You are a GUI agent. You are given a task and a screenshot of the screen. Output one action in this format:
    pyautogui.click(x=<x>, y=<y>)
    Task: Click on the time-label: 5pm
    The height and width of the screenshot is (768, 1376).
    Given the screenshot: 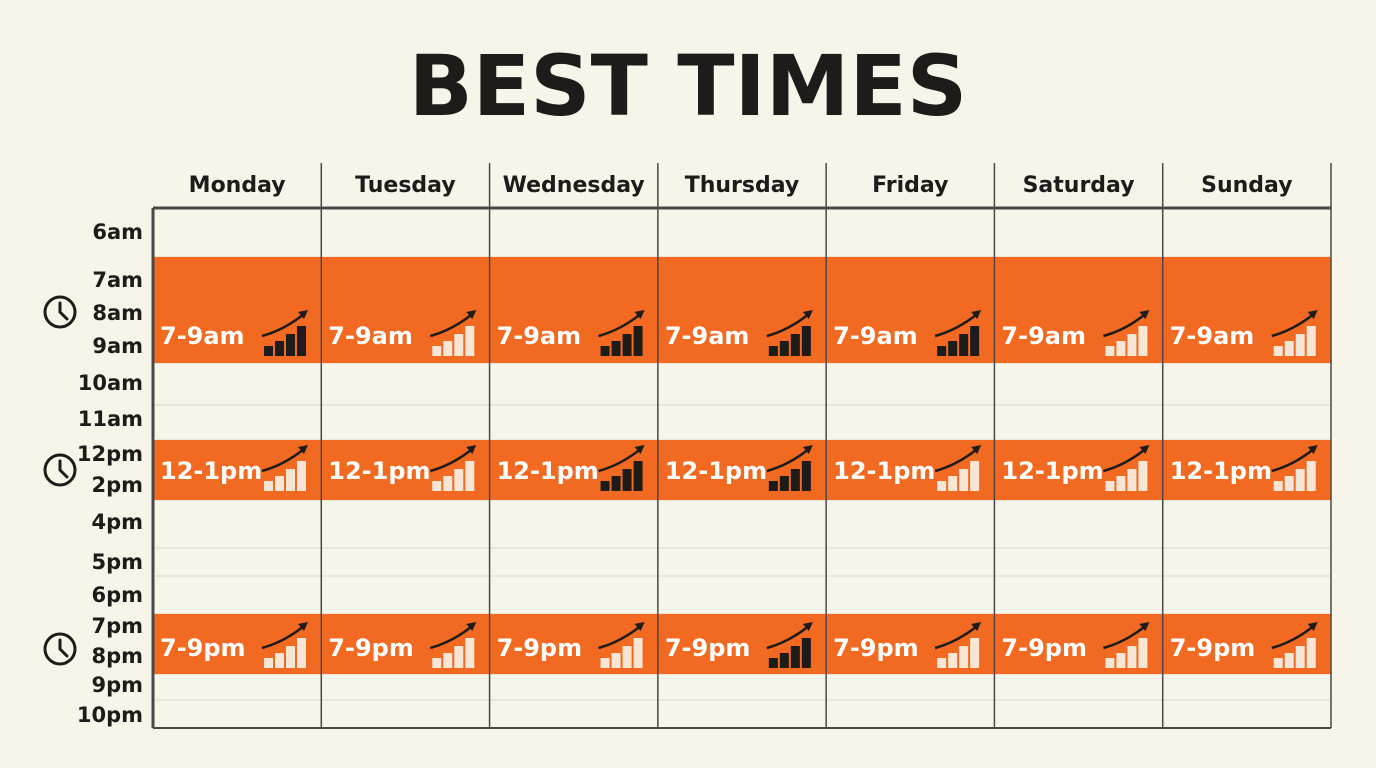 What is the action you would take?
    pyautogui.click(x=117, y=562)
    